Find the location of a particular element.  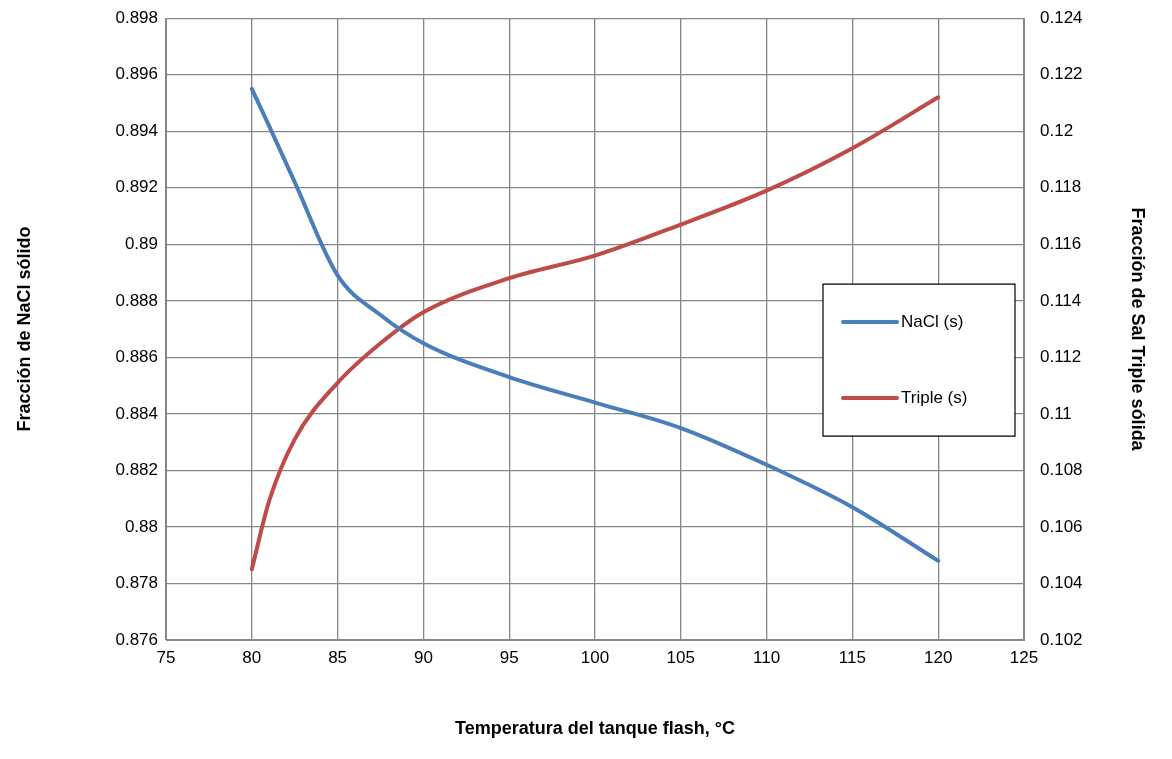

y2-tick-label: 0.122 is located at coordinates (1061, 74).